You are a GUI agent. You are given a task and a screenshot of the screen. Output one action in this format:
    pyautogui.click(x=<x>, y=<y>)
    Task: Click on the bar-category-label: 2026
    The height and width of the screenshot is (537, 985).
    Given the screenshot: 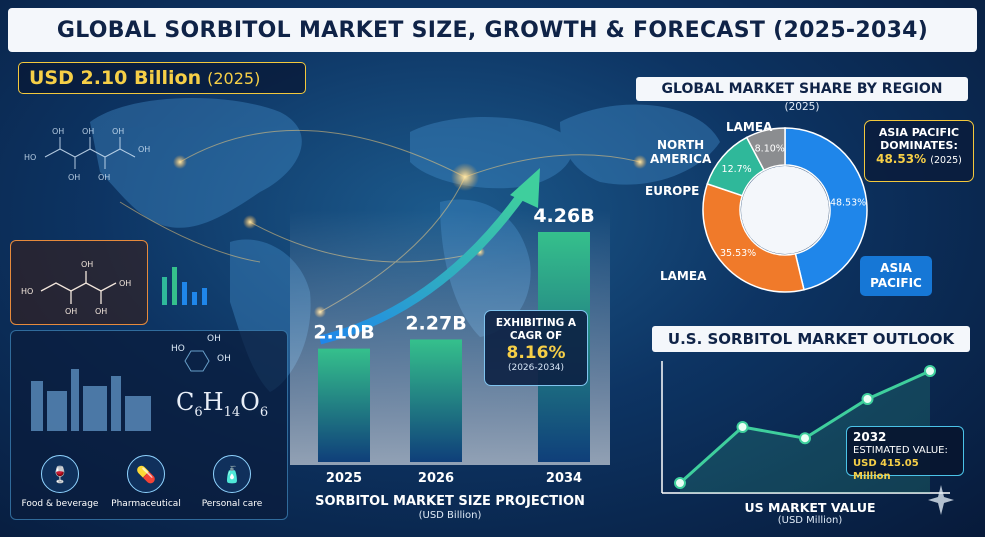 What is the action you would take?
    pyautogui.click(x=436, y=478)
    